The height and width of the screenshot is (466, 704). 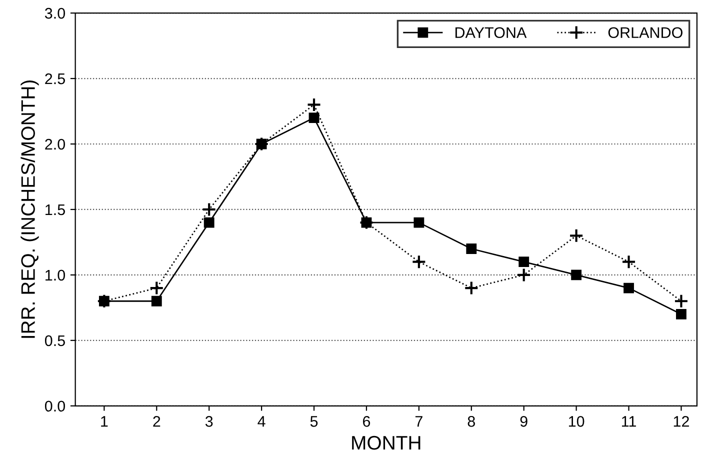 I want to click on y-tick-label: 1.5, so click(x=55, y=210).